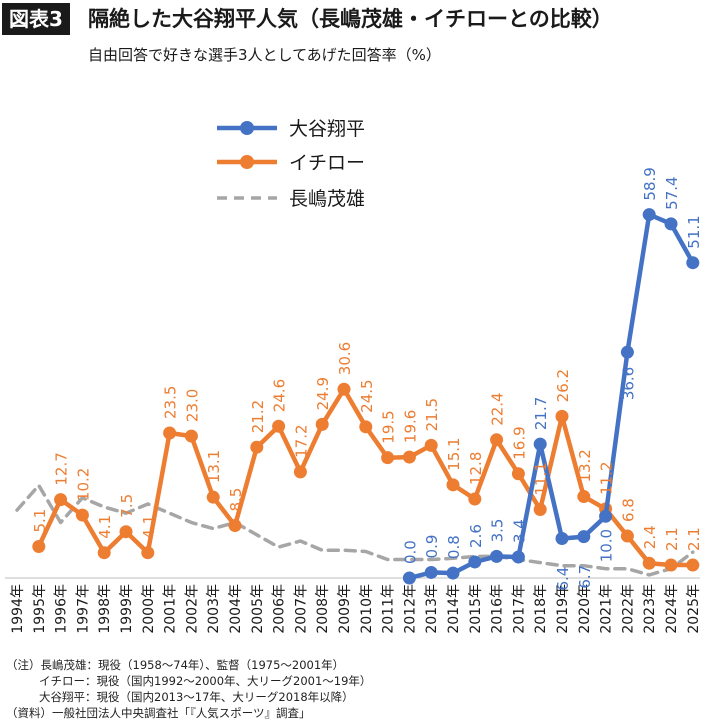 This screenshot has height=721, width=710. Describe the element at coordinates (345, 358) in the screenshot. I see `data-label: 30.6` at that location.